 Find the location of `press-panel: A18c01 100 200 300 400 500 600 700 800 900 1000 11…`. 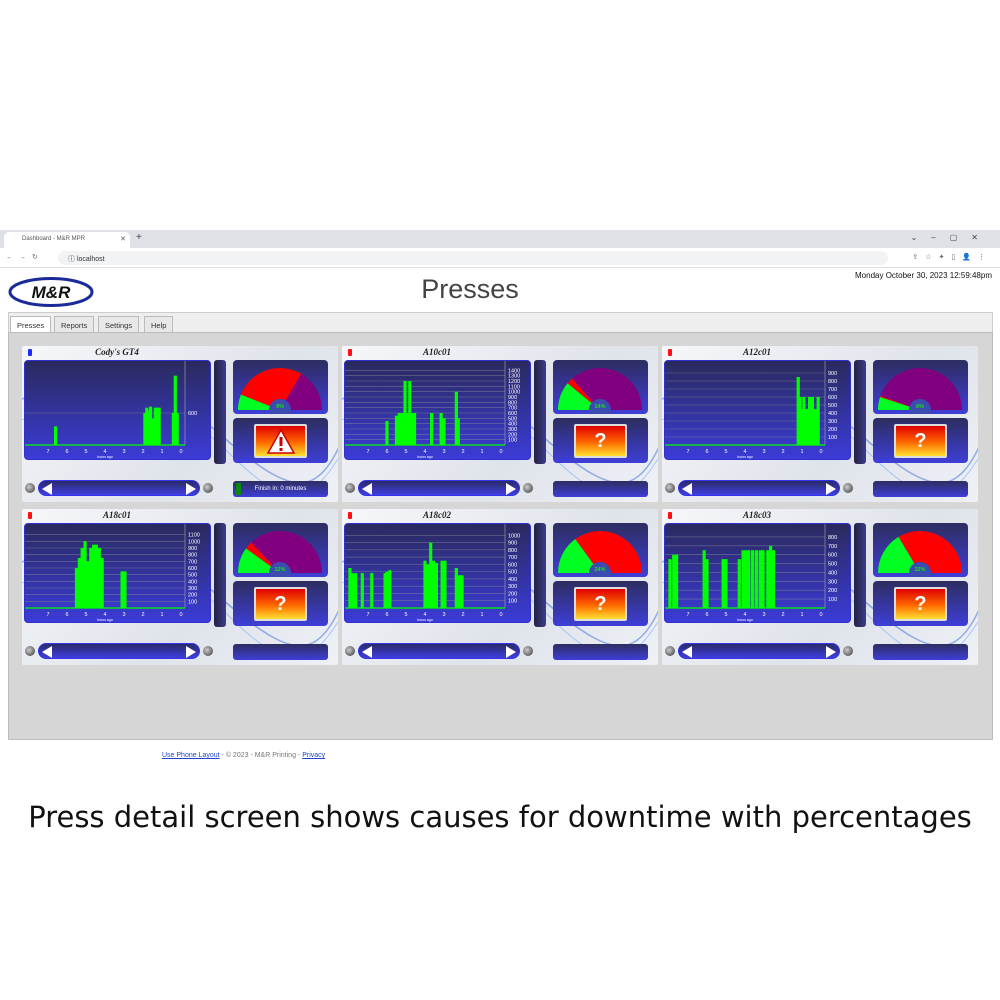

press-panel: A18c01 100 200 300 400 500 600 700 800 900 1000 11… is located at coordinates (180, 587).